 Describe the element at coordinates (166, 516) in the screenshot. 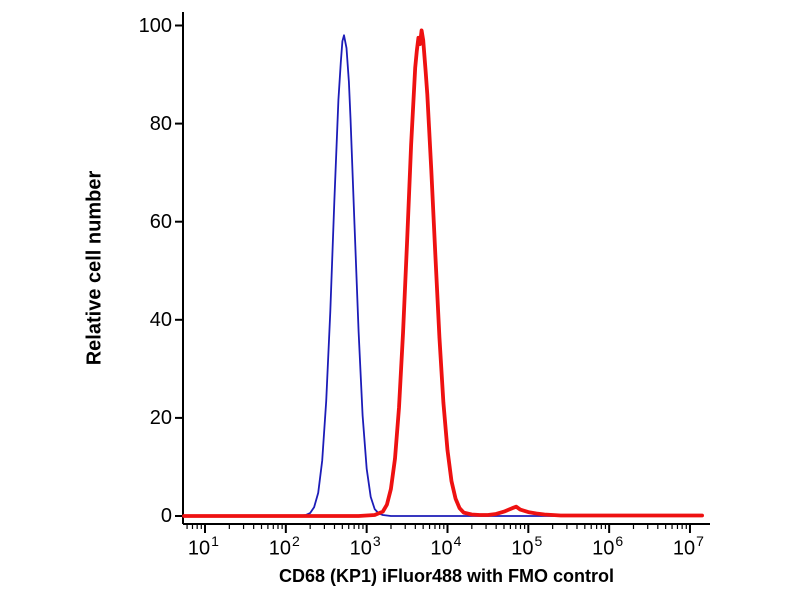

I see `y-tick-label: 0` at that location.